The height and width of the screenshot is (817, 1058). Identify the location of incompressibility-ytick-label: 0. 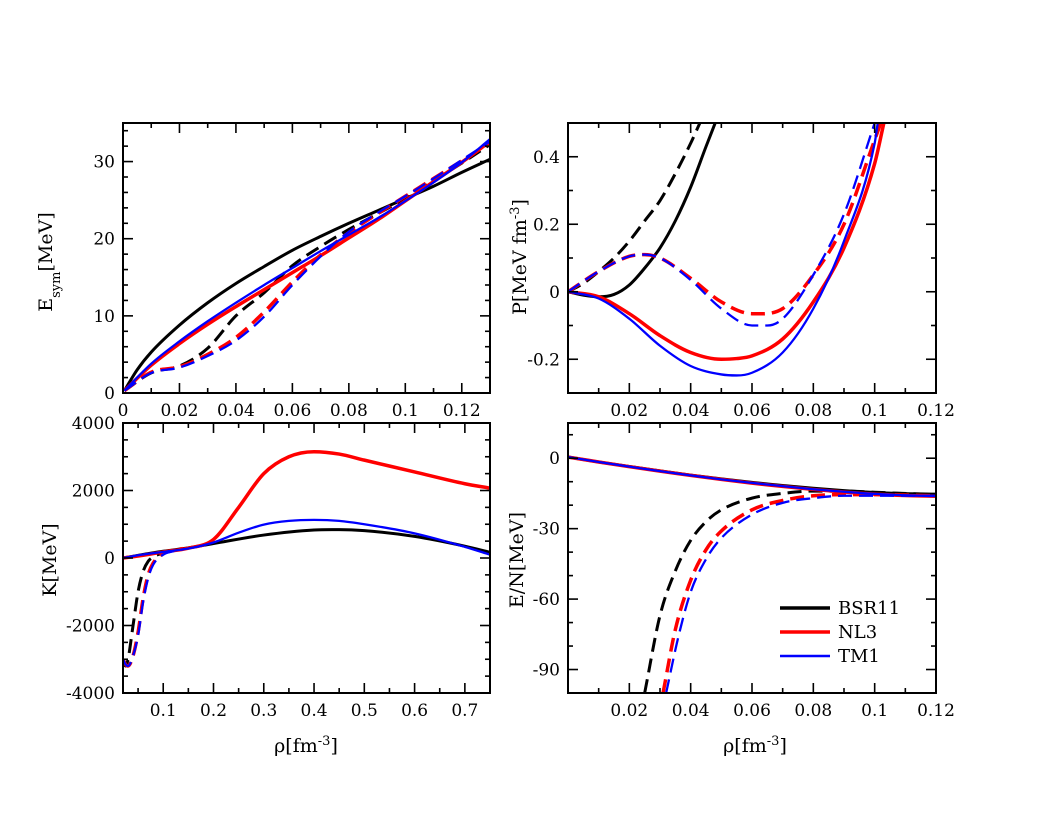
(109, 559).